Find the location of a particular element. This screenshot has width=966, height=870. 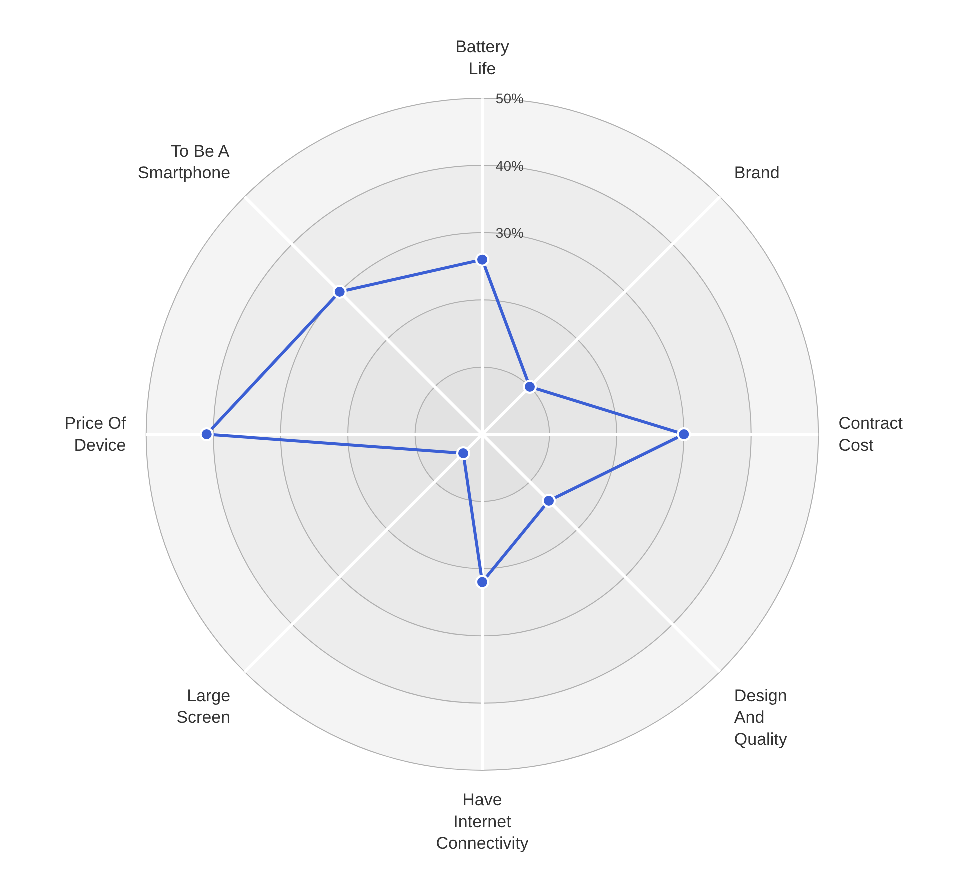

spoke-label: To Be A Smartphone is located at coordinates (184, 162).